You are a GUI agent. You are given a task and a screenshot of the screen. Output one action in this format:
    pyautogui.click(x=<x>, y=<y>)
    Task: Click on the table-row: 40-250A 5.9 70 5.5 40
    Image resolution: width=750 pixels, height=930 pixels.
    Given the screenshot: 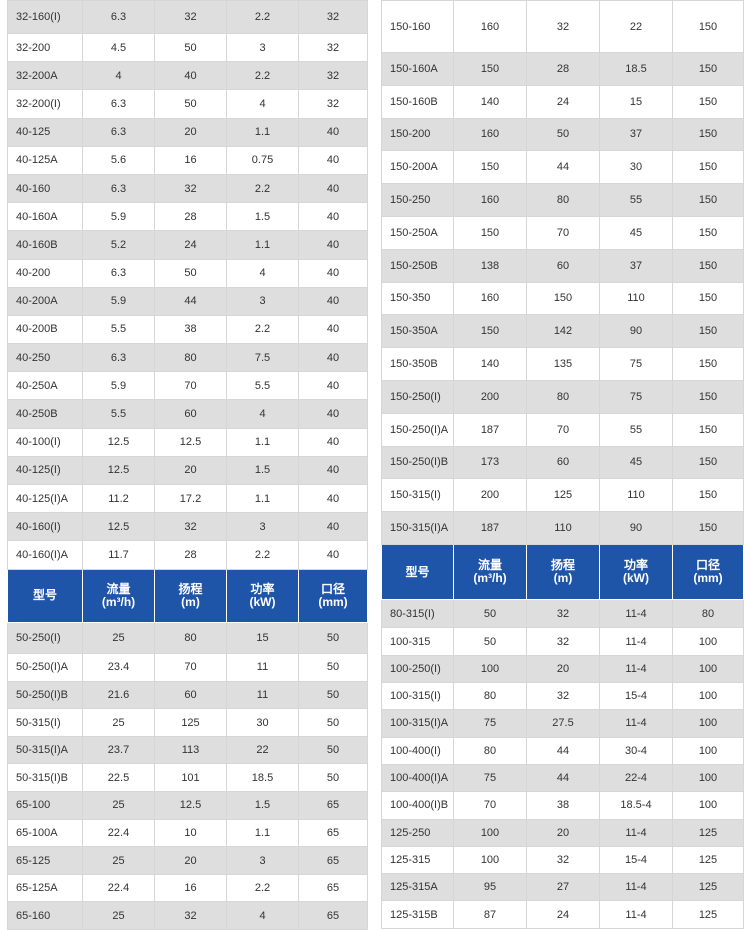 What is the action you would take?
    pyautogui.click(x=187, y=386)
    